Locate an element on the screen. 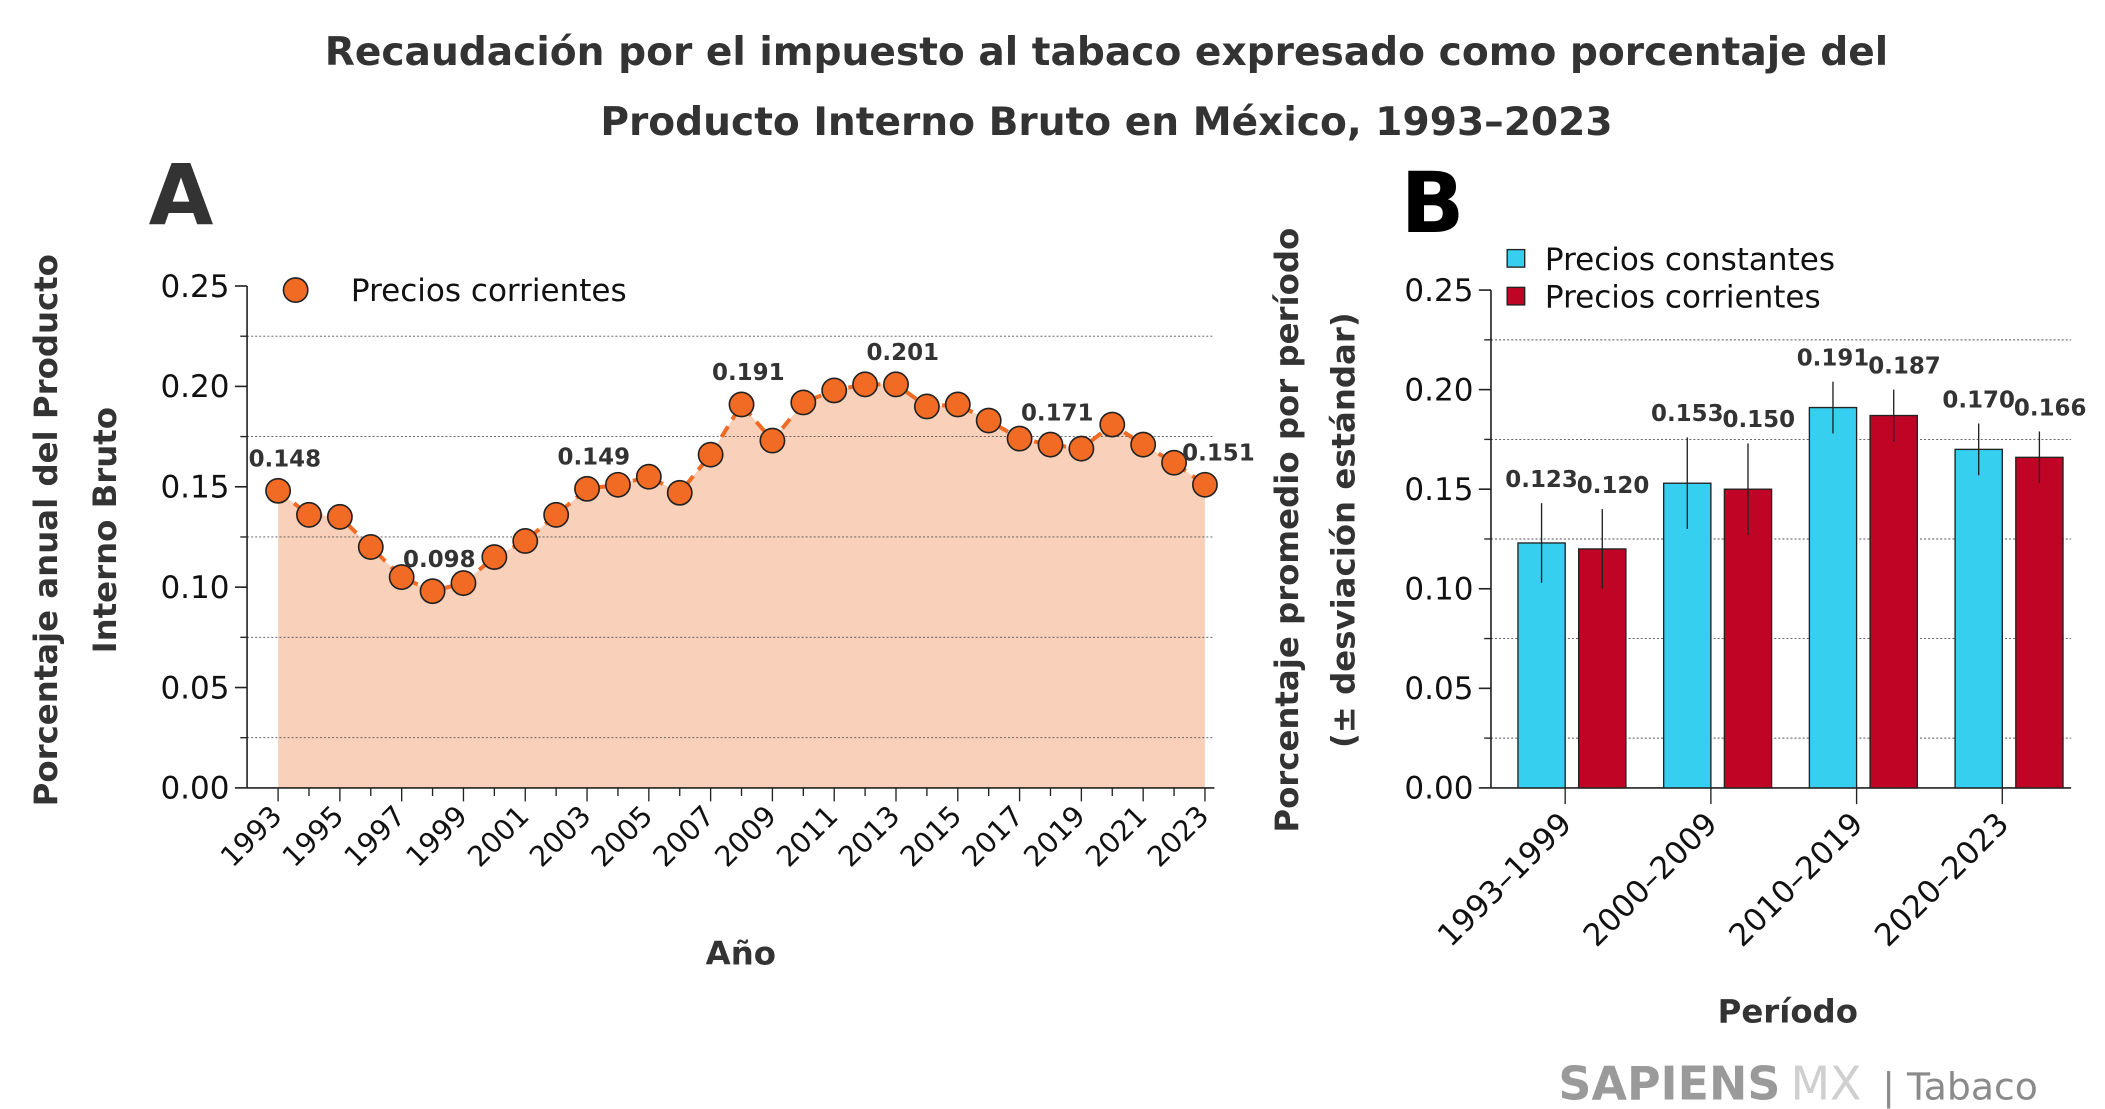 The width and height of the screenshot is (2105, 1109). data-label: 0.150 is located at coordinates (1759, 420).